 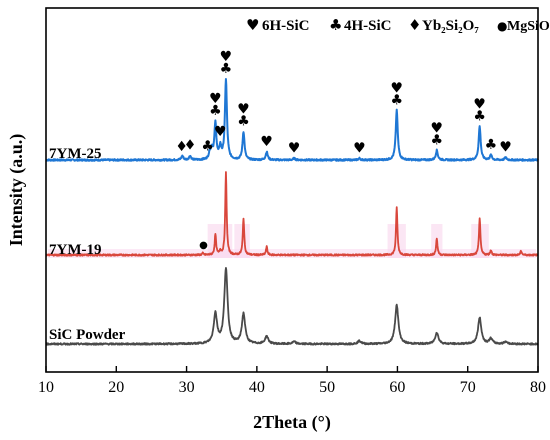 I want to click on x-tick-label: 30, so click(x=187, y=387).